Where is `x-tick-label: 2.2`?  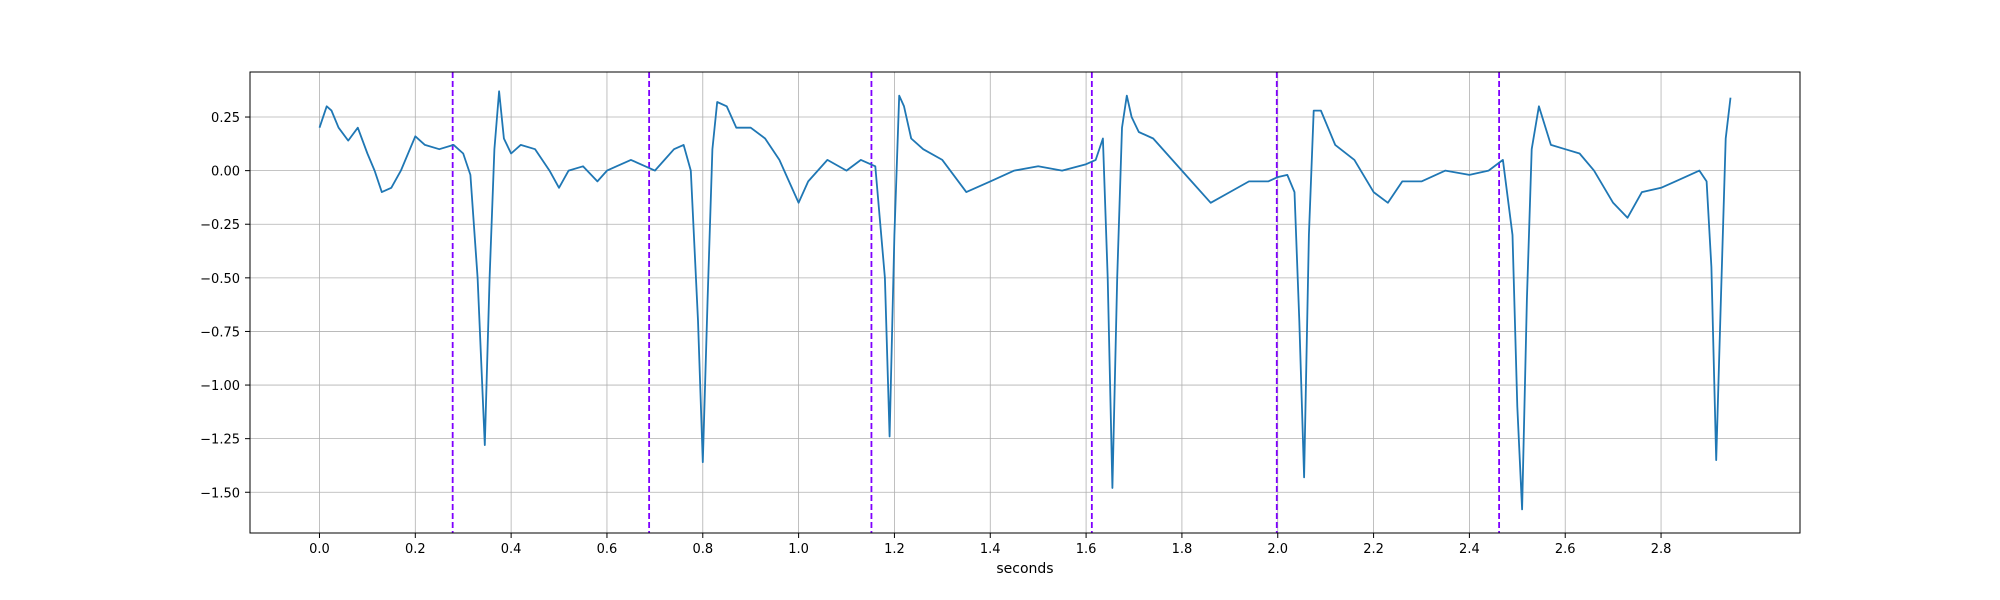 x-tick-label: 2.2 is located at coordinates (1373, 549).